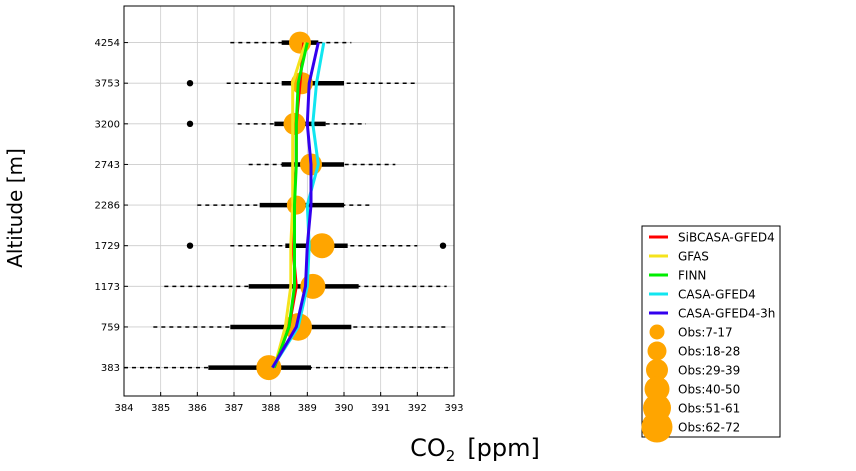  I want to click on x-tick-label: 384, so click(123, 408).